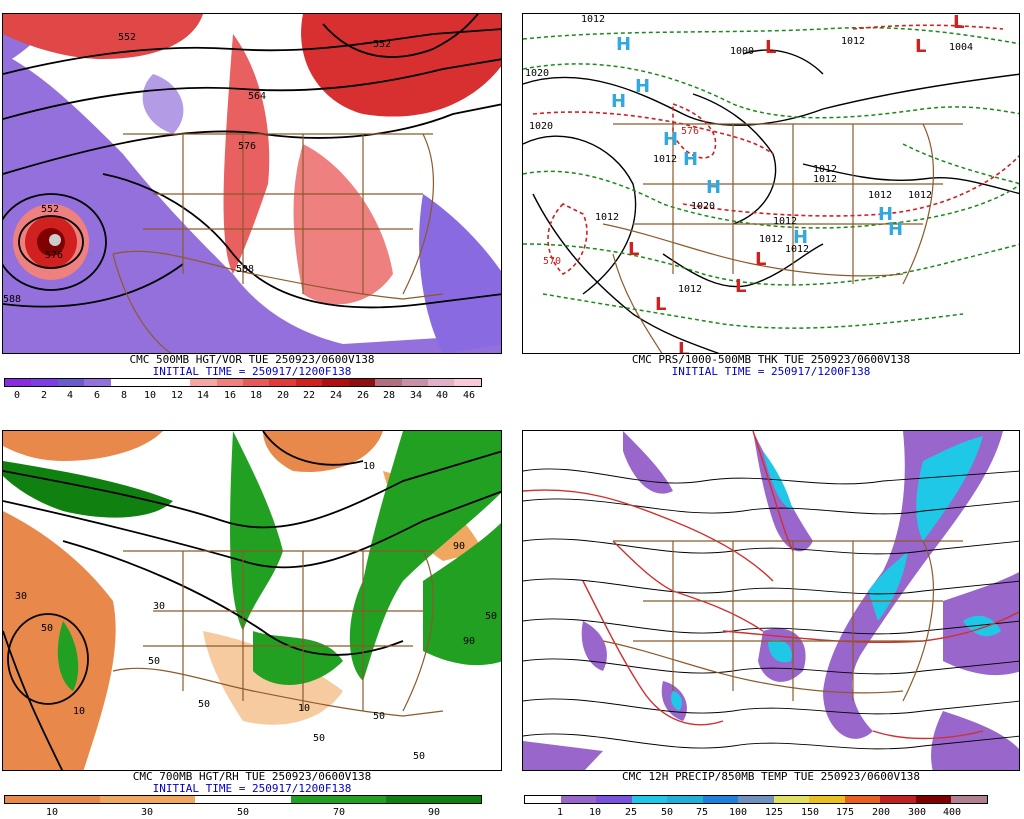 The height and width of the screenshot is (819, 1024). Describe the element at coordinates (382, 44) in the screenshot. I see `contour-label: 552` at that location.